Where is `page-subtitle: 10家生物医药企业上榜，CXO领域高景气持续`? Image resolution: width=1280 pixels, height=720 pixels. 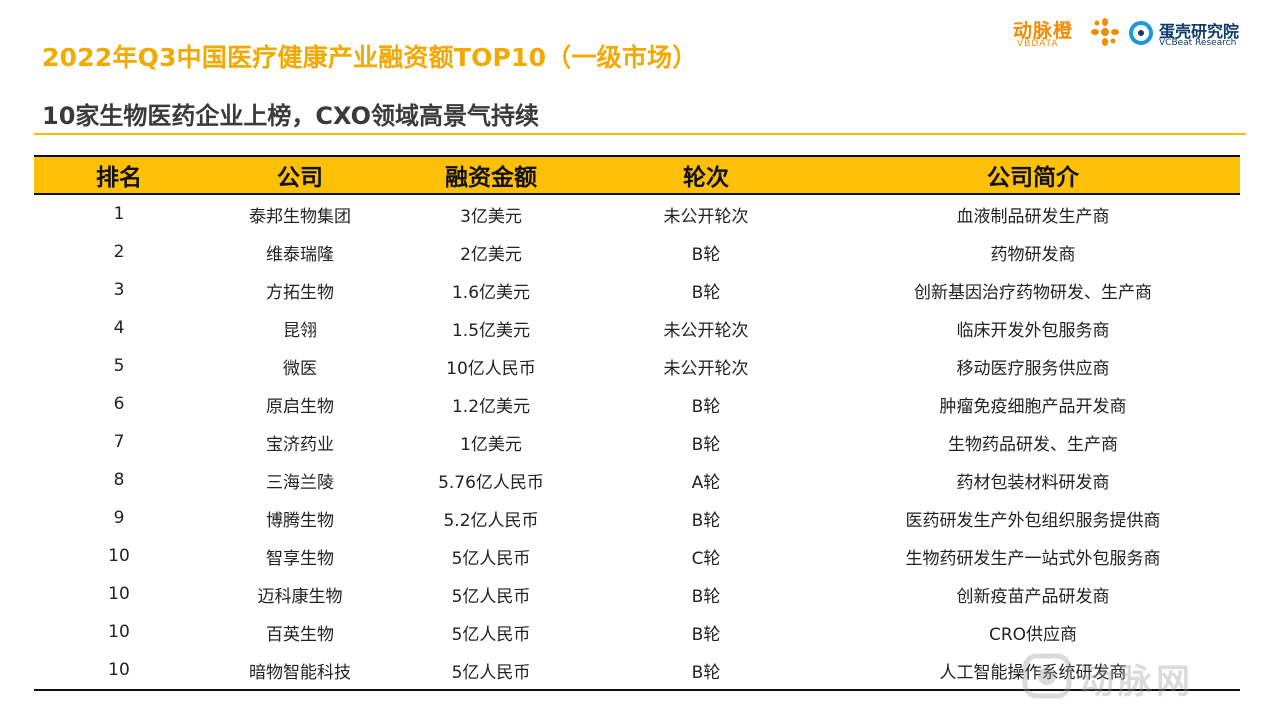
page-subtitle: 10家生物医药企业上榜，CXO领域高景气持续 is located at coordinates (291, 116).